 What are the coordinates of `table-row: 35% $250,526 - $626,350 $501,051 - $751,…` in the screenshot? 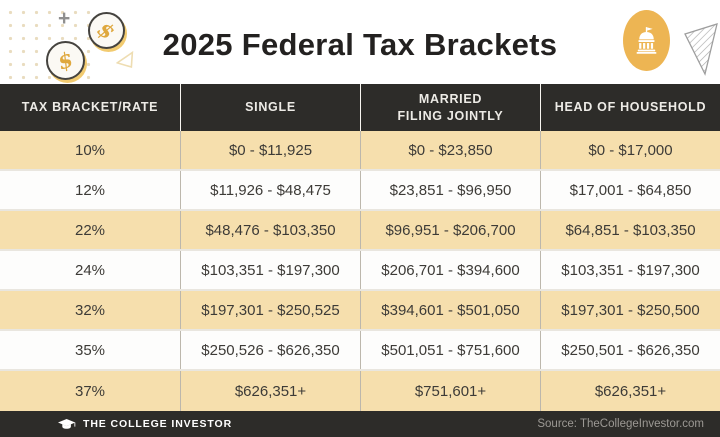 It's located at (360, 351).